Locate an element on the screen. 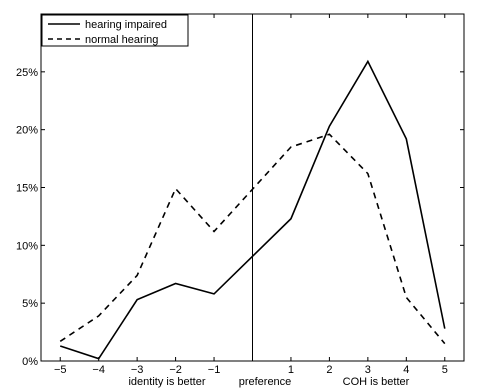 Image resolution: width=478 pixels, height=392 pixels. legend: hearing impaired normal hearing is located at coordinates (115, 30).